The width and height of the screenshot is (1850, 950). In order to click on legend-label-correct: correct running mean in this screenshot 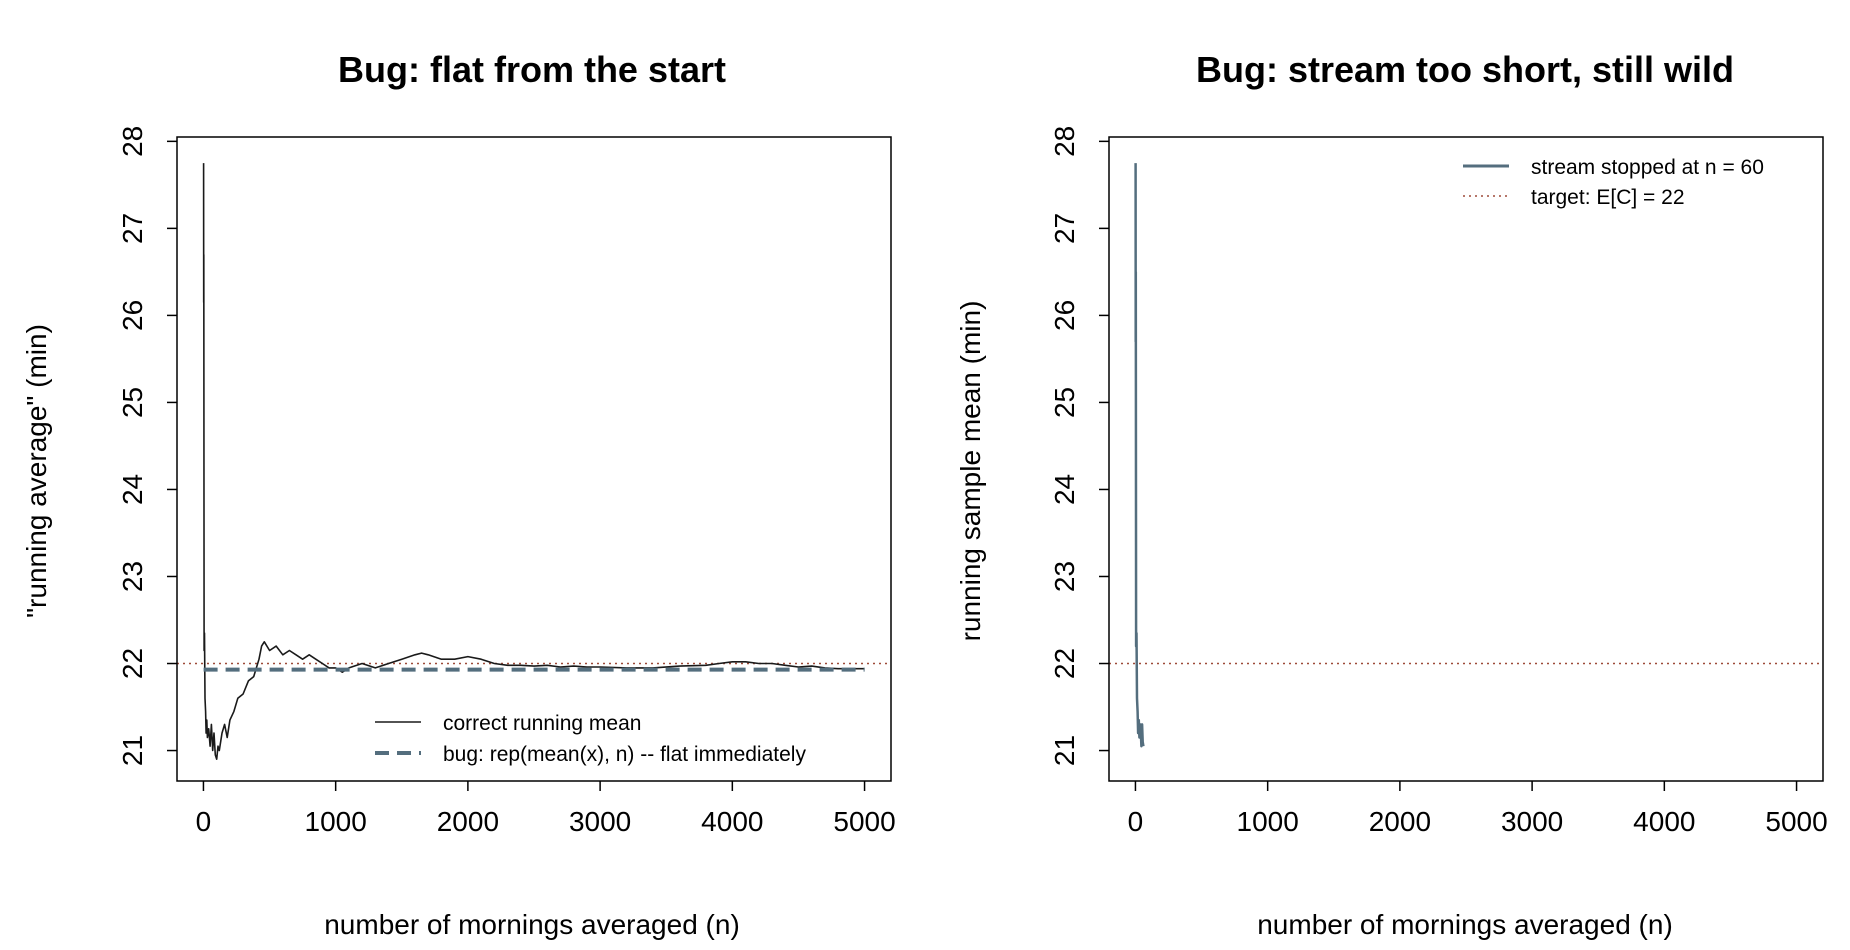, I will do `click(542, 723)`.